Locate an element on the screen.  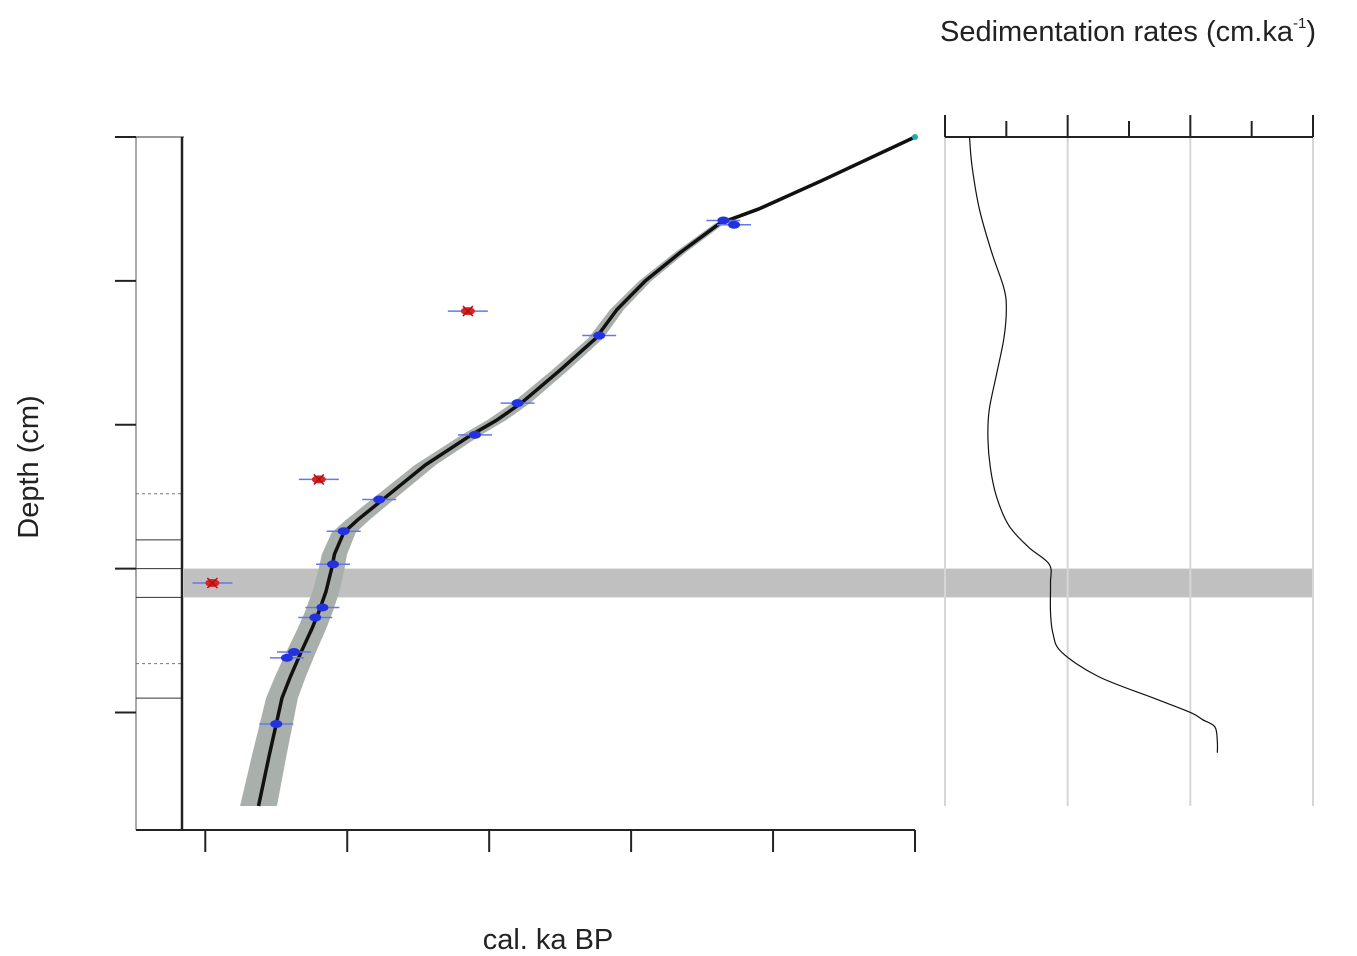
lithological-units-column is located at coordinates (158, 483).